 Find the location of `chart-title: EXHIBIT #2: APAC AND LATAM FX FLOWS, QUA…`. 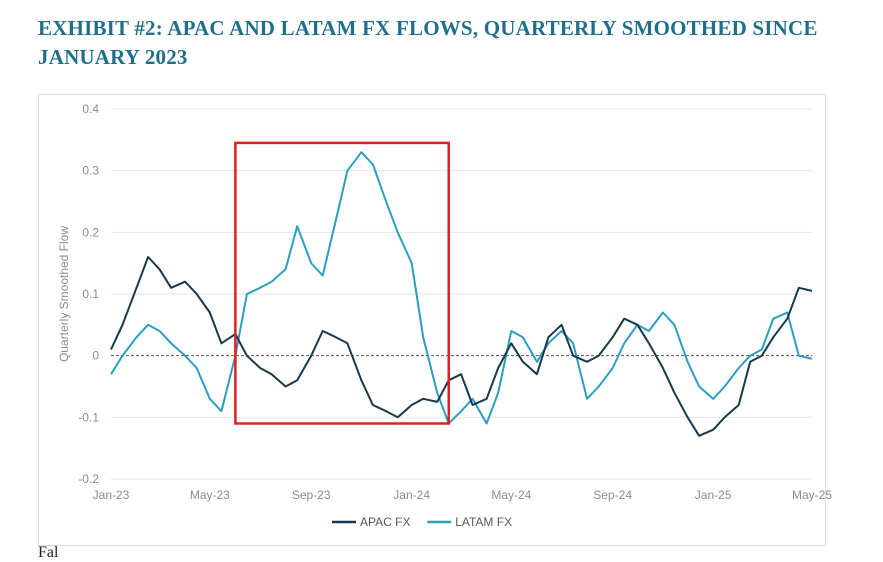

chart-title: EXHIBIT #2: APAC AND LATAM FX FLOWS, QUA… is located at coordinates (428, 42).